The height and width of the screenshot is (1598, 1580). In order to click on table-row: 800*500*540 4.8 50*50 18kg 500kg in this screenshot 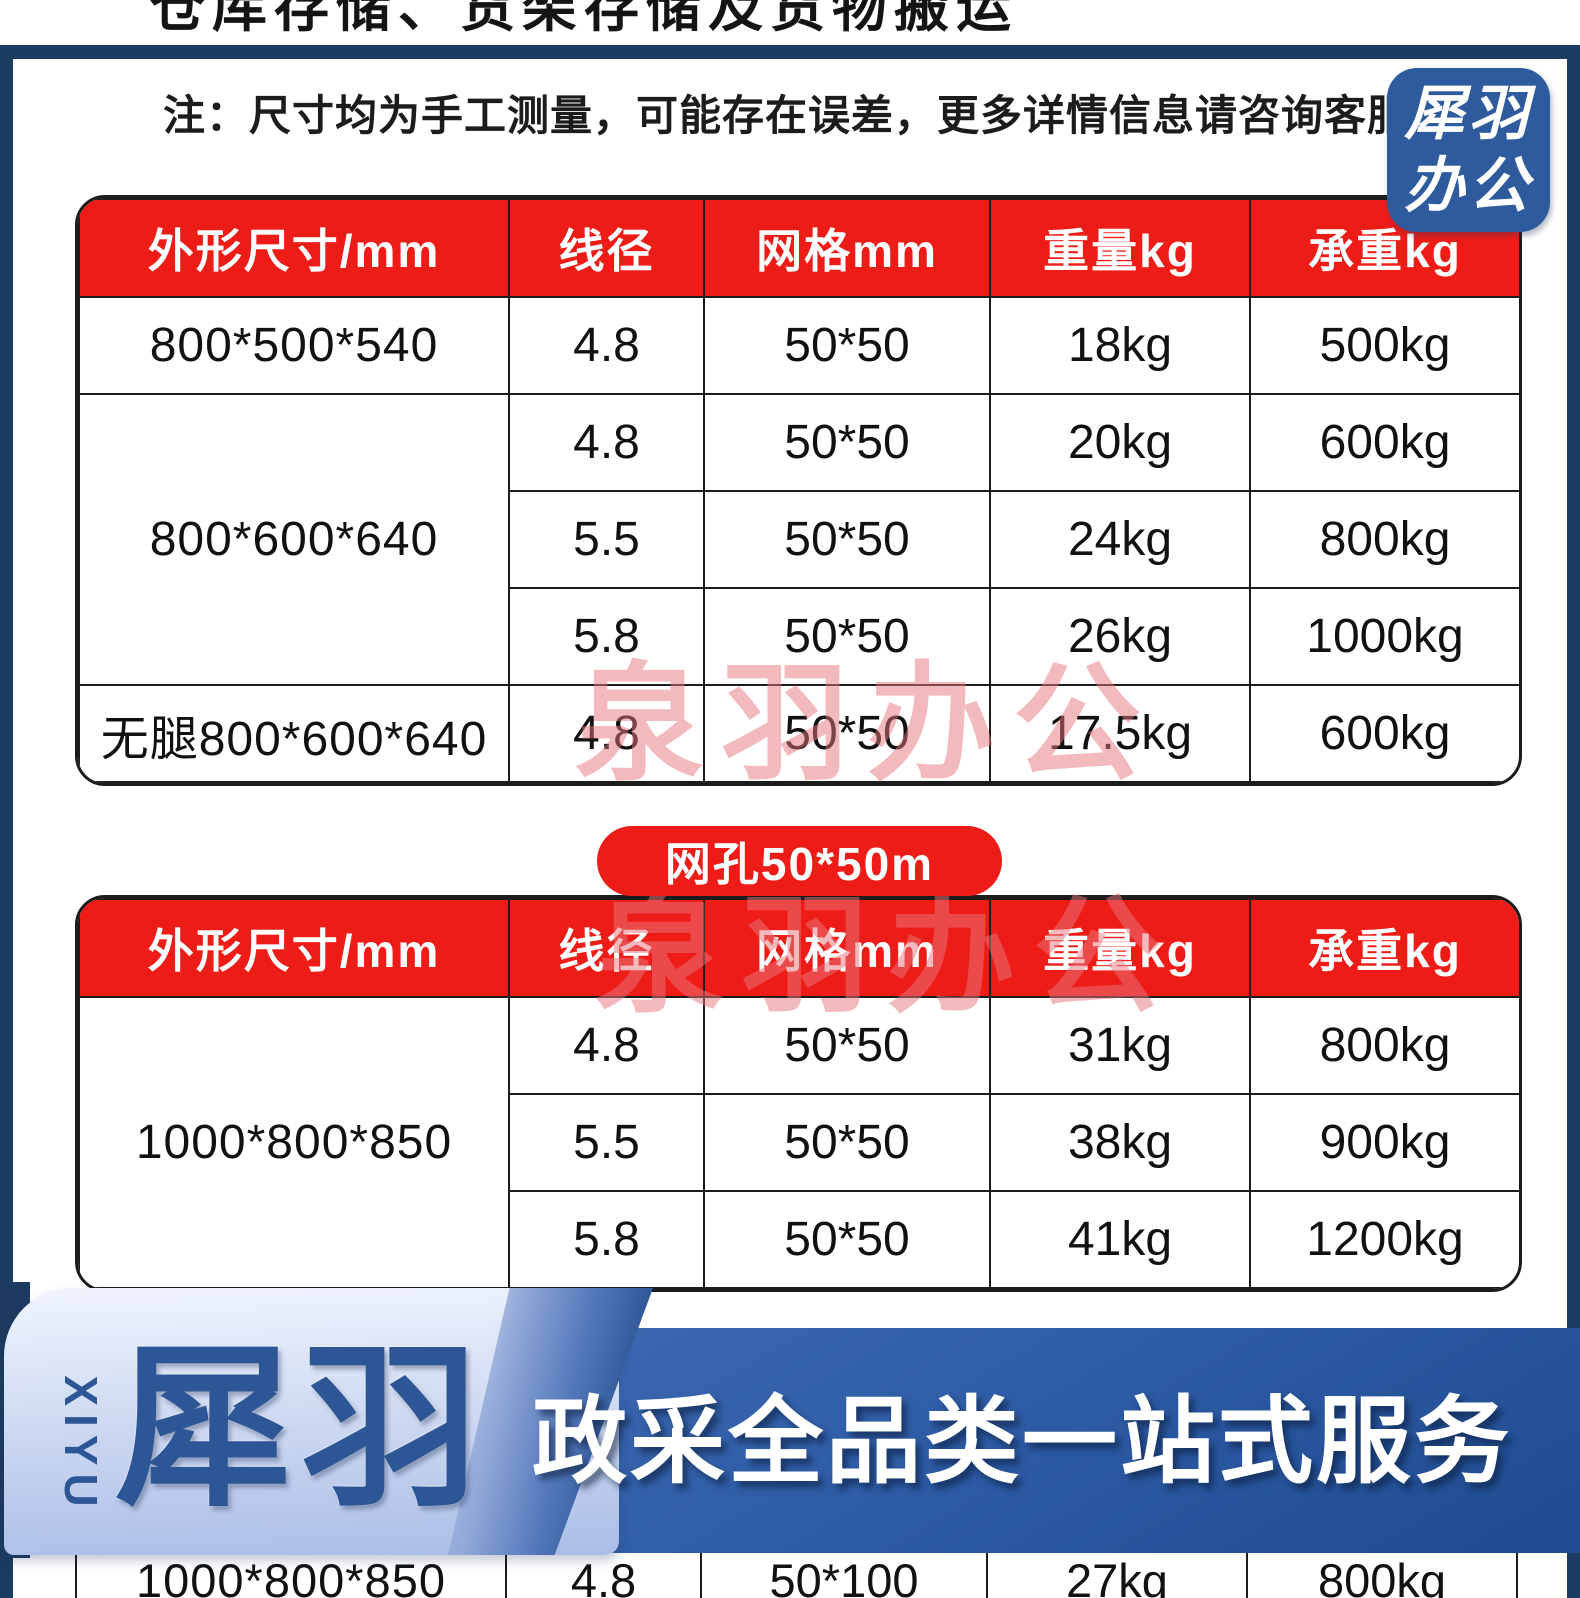, I will do `click(798, 345)`.